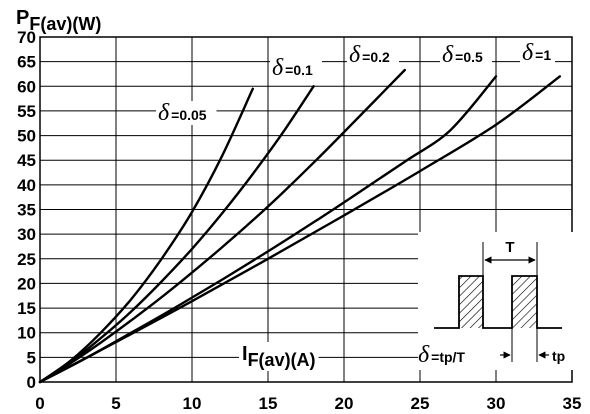 The height and width of the screenshot is (414, 590). I want to click on y-tick-label: 25, so click(26, 259).